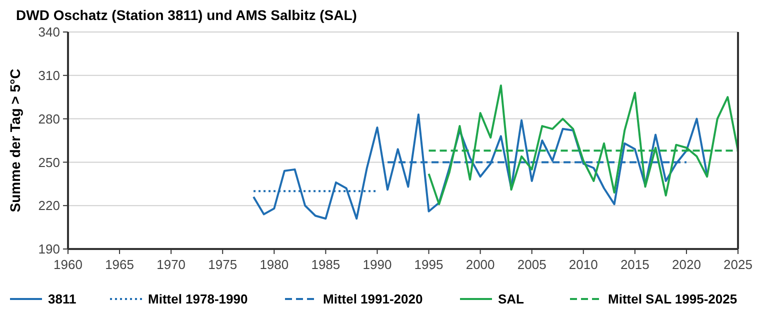 This screenshot has height=316, width=780. Describe the element at coordinates (171, 264) in the screenshot. I see `x-tick-label: 1970` at that location.